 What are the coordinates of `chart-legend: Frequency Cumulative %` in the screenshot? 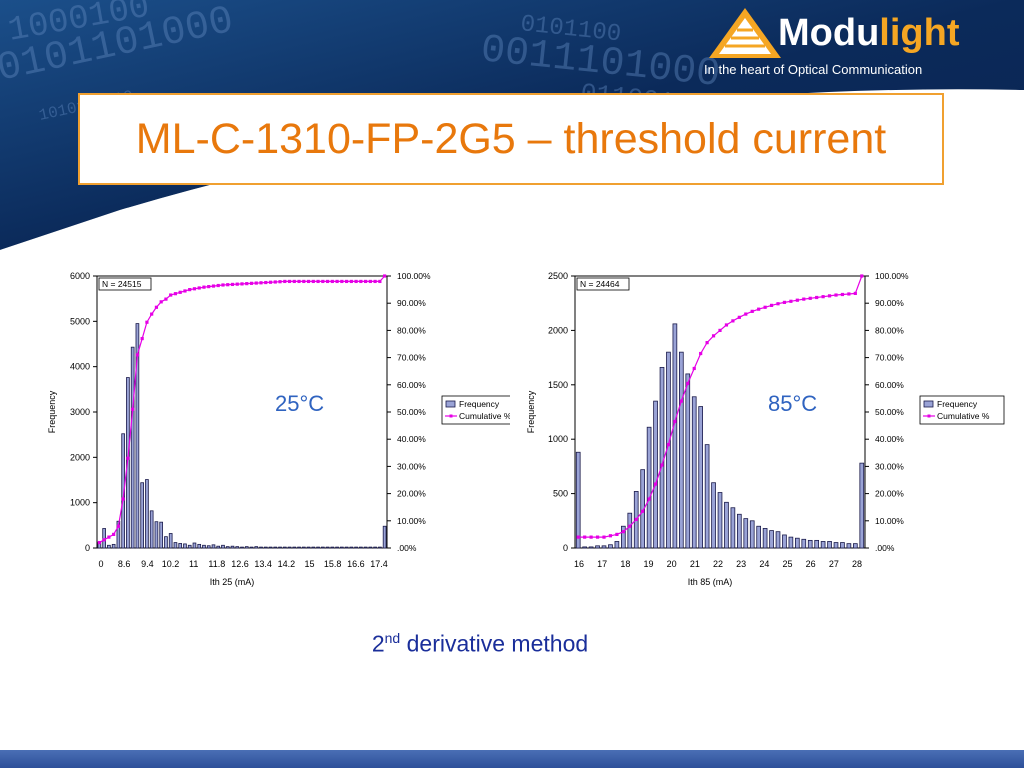 It's located at (962, 410).